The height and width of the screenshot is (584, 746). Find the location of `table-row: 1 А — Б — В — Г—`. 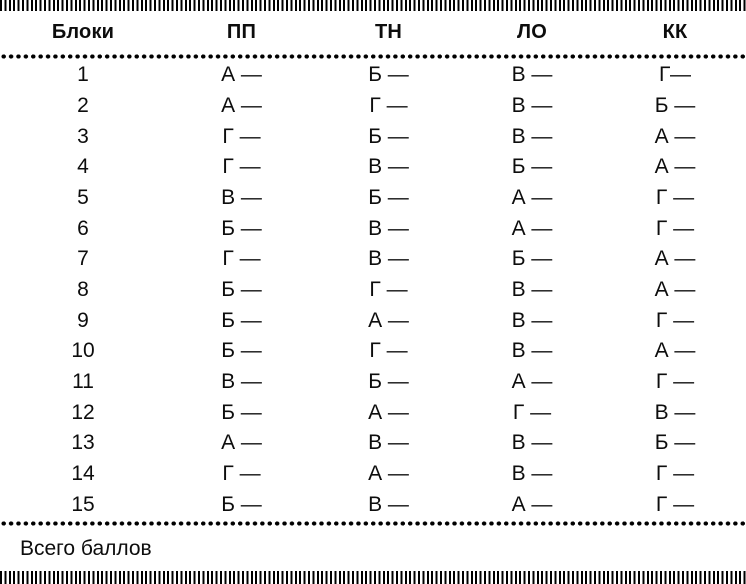

table-row: 1 А — Б — В — Г— is located at coordinates (373, 75).